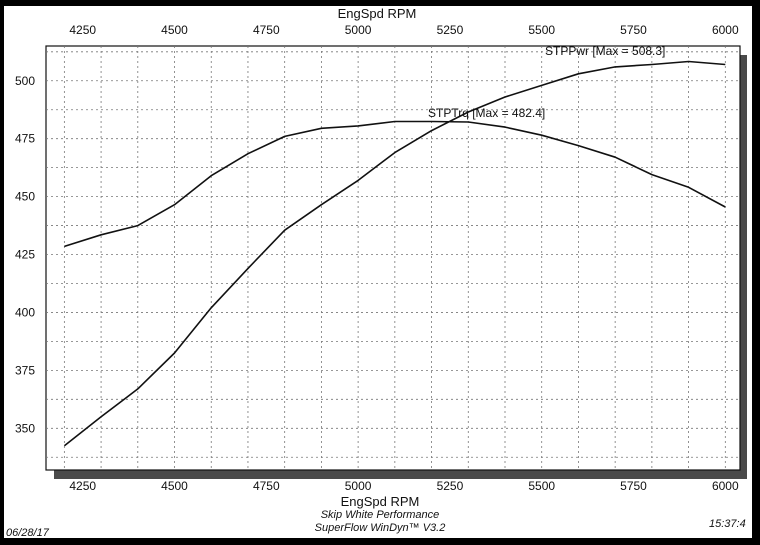 This screenshot has height=545, width=760. Describe the element at coordinates (358, 486) in the screenshot. I see `x-tick-label-bottom: 5000` at that location.